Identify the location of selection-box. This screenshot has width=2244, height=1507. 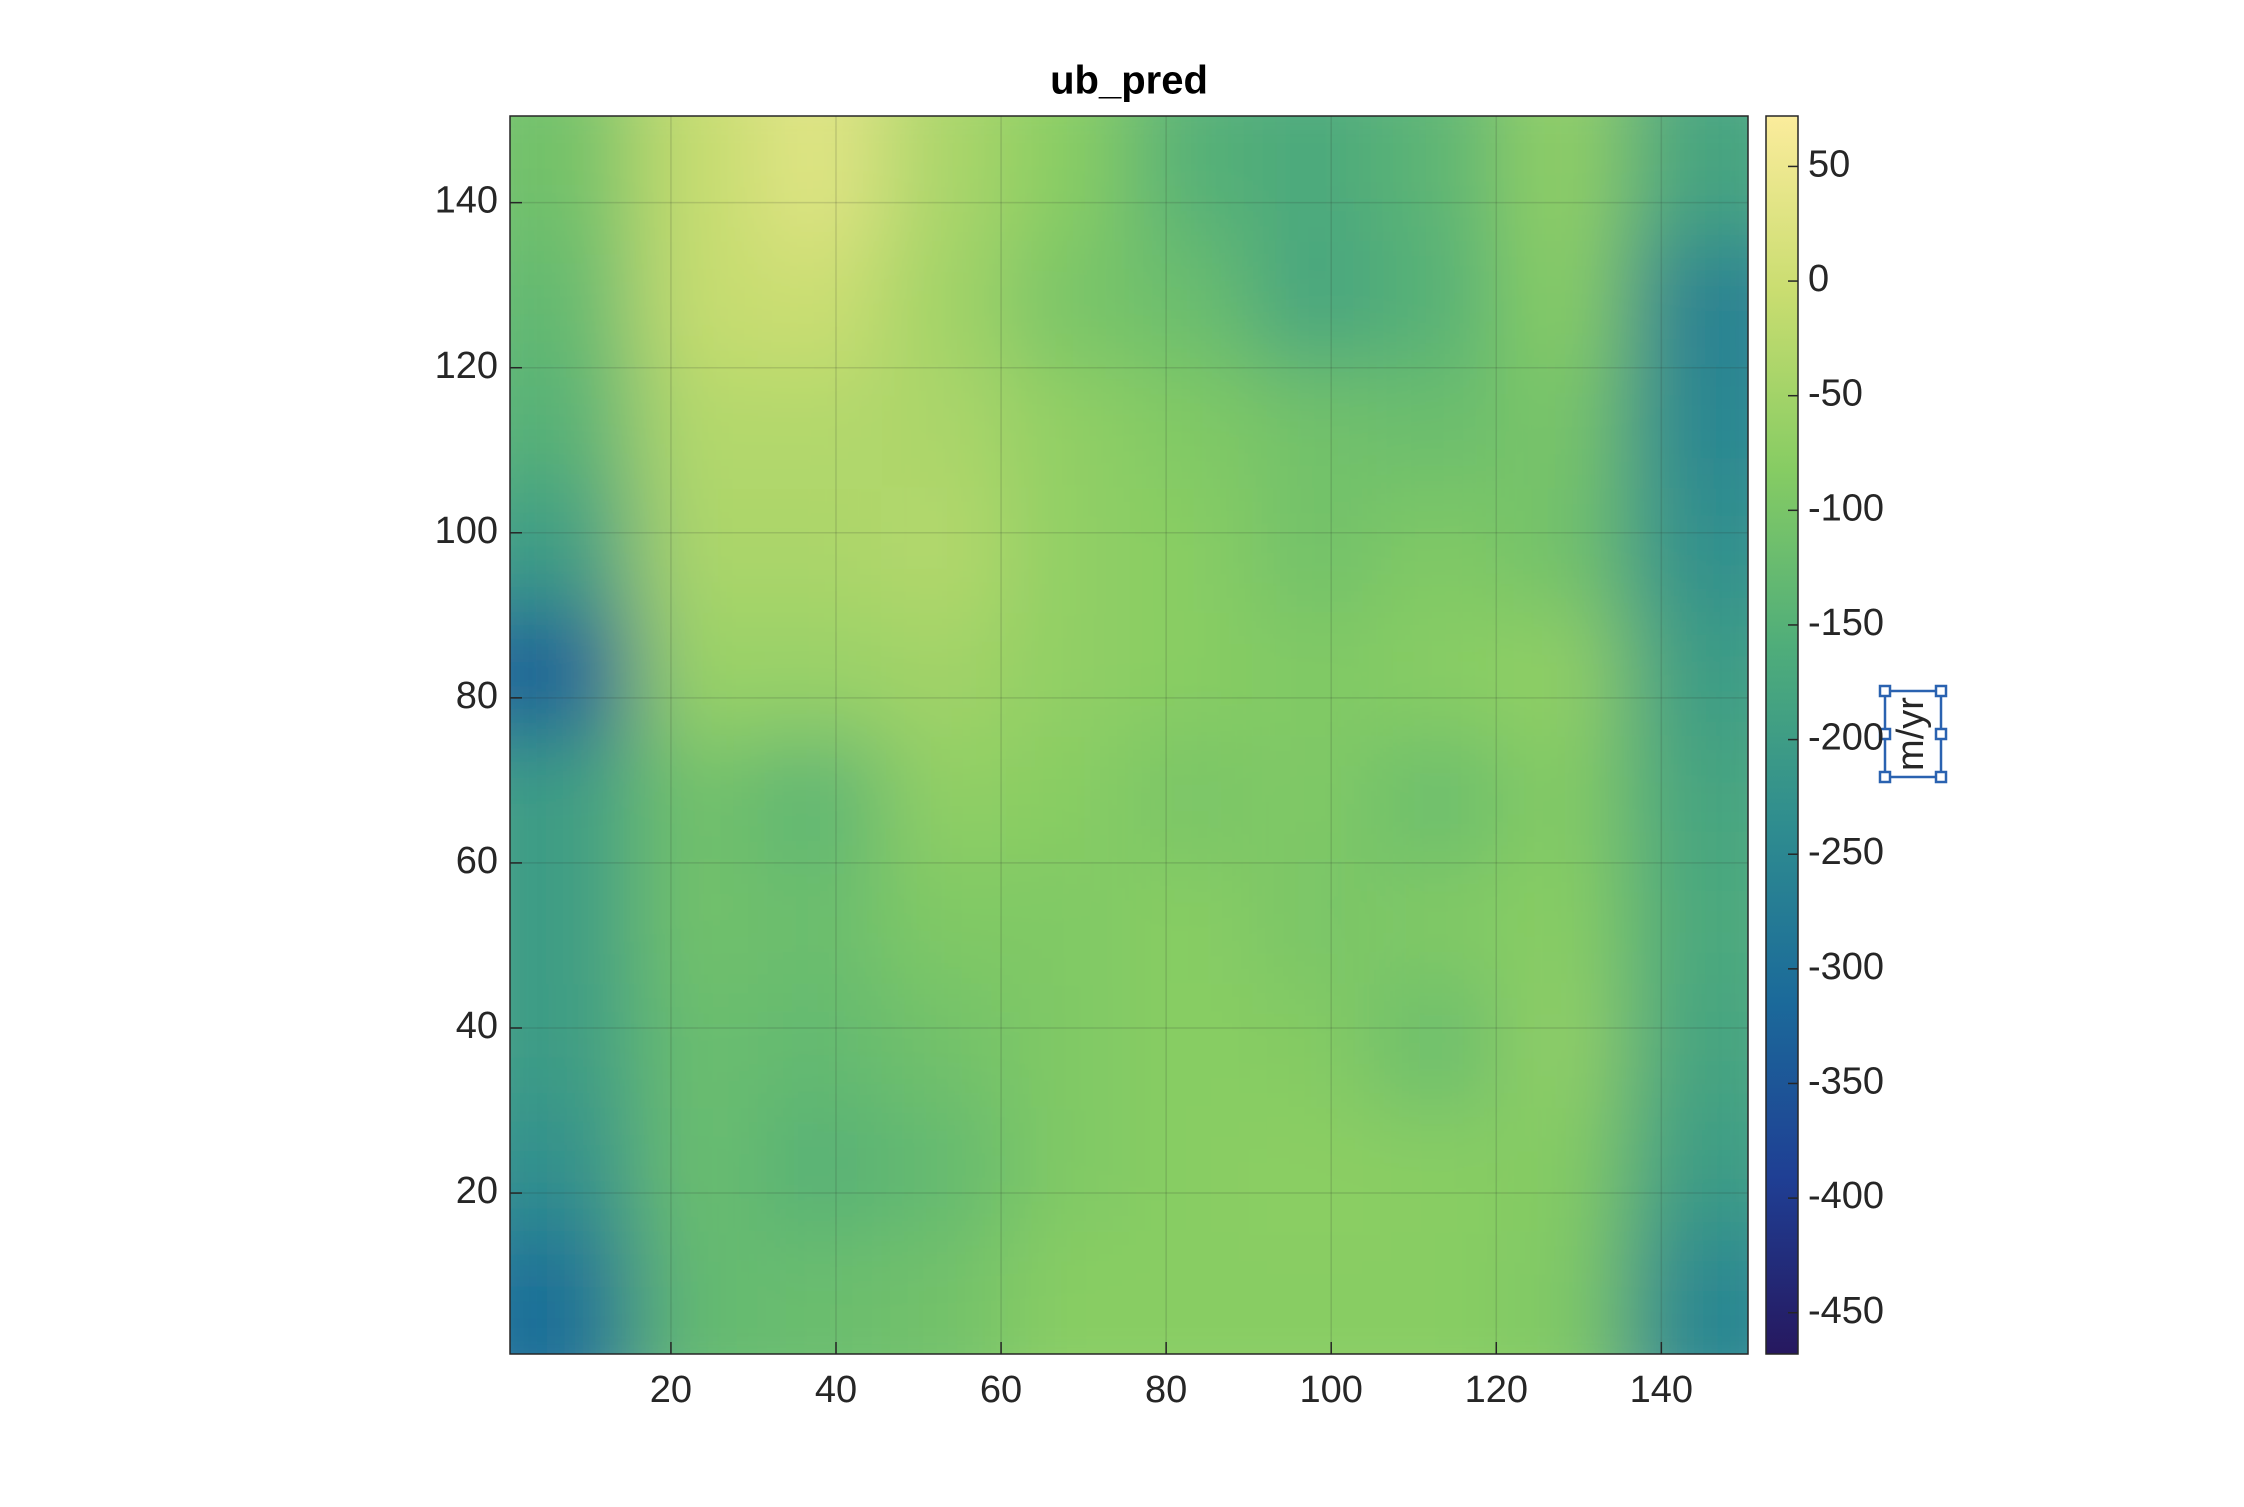
(1913, 734).